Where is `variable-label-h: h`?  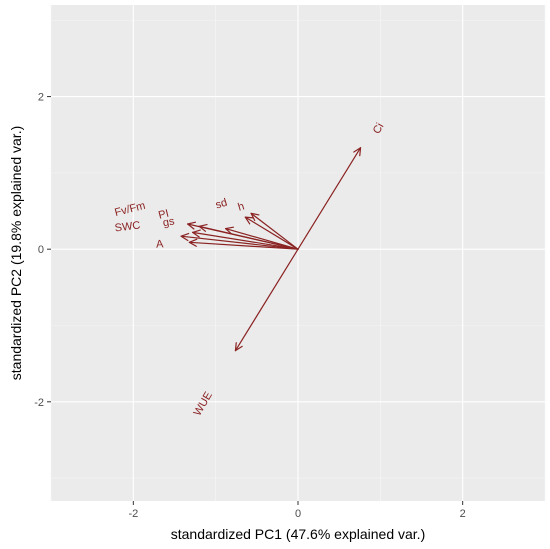 variable-label-h: h is located at coordinates (240, 206).